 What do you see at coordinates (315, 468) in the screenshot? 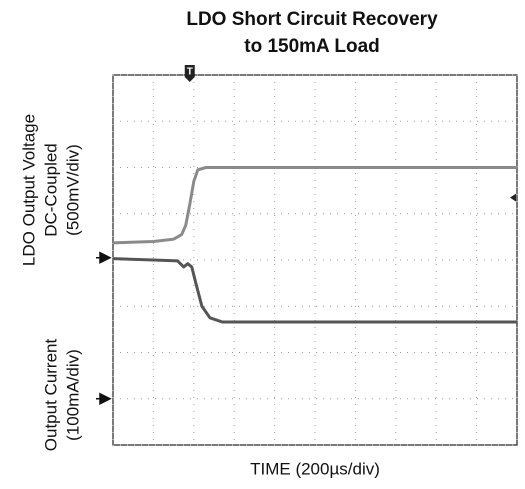
I see `x-axis-label: TIME (200µs/div)` at bounding box center [315, 468].